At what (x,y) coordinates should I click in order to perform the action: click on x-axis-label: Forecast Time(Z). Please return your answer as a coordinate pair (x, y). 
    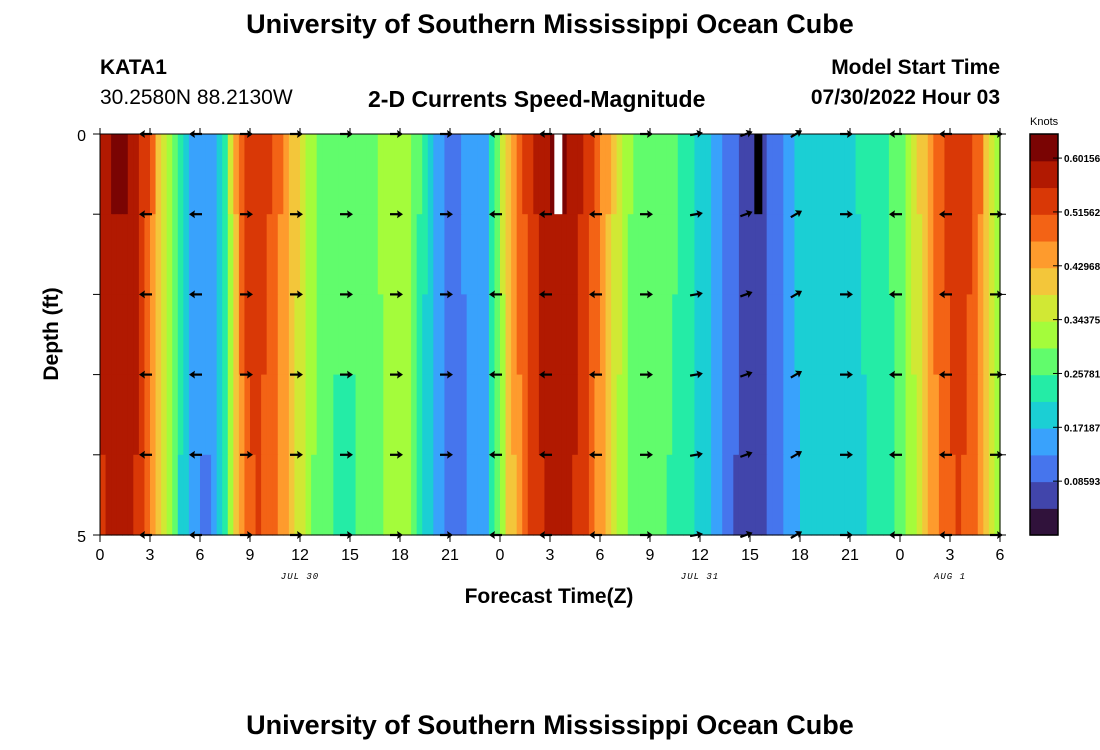
    Looking at the image, I should click on (549, 596).